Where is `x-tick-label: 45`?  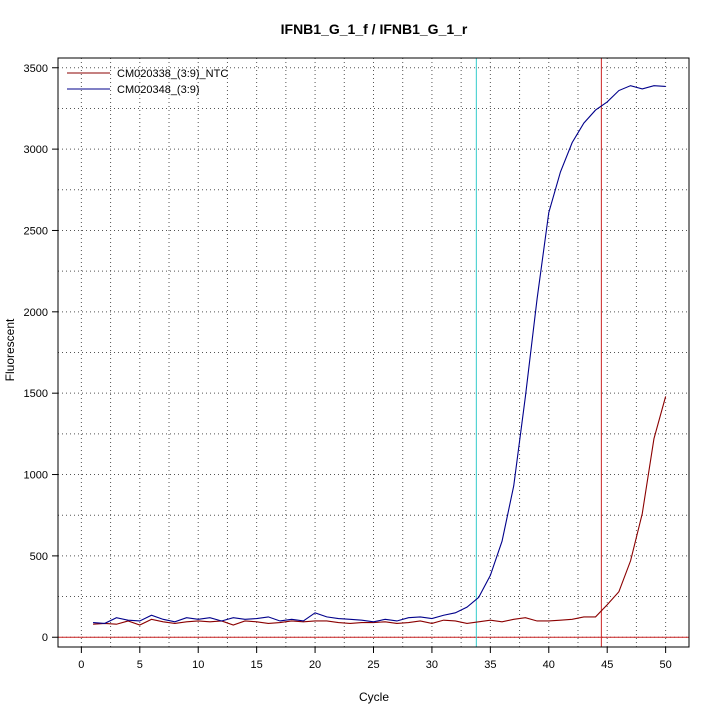
x-tick-label: 45 is located at coordinates (607, 665).